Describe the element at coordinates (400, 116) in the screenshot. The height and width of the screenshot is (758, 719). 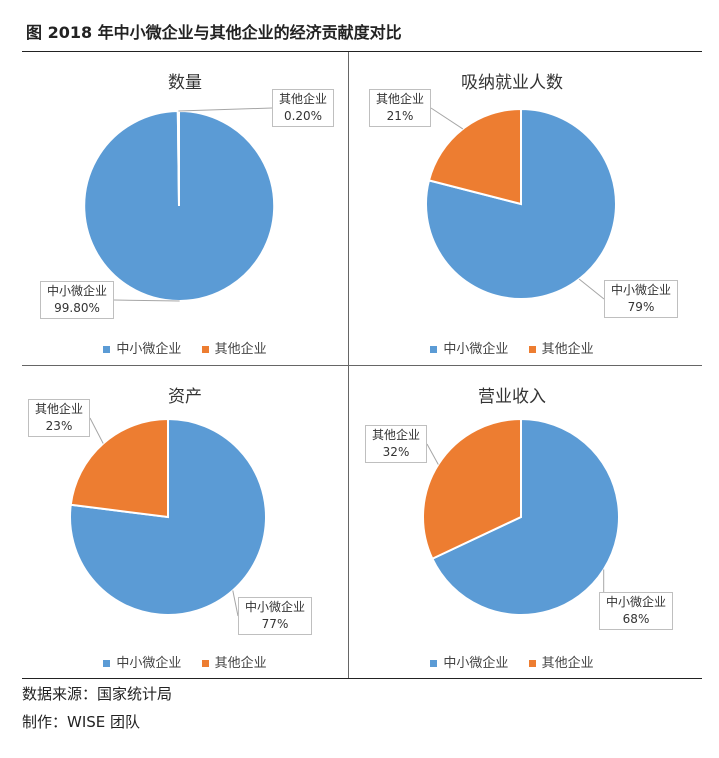
I see `data-label-other-value: 21%` at that location.